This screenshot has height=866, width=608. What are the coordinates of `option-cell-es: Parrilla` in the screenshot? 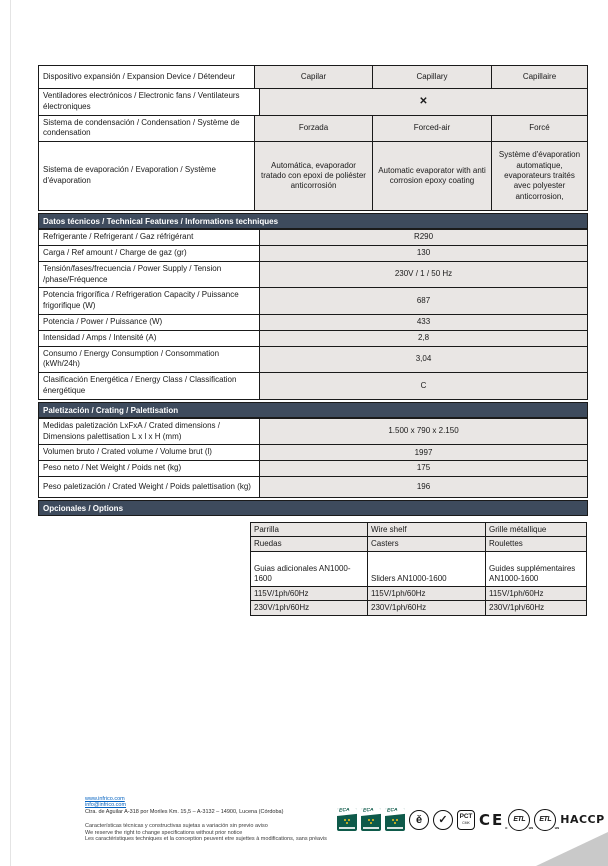 It's located at (309, 529).